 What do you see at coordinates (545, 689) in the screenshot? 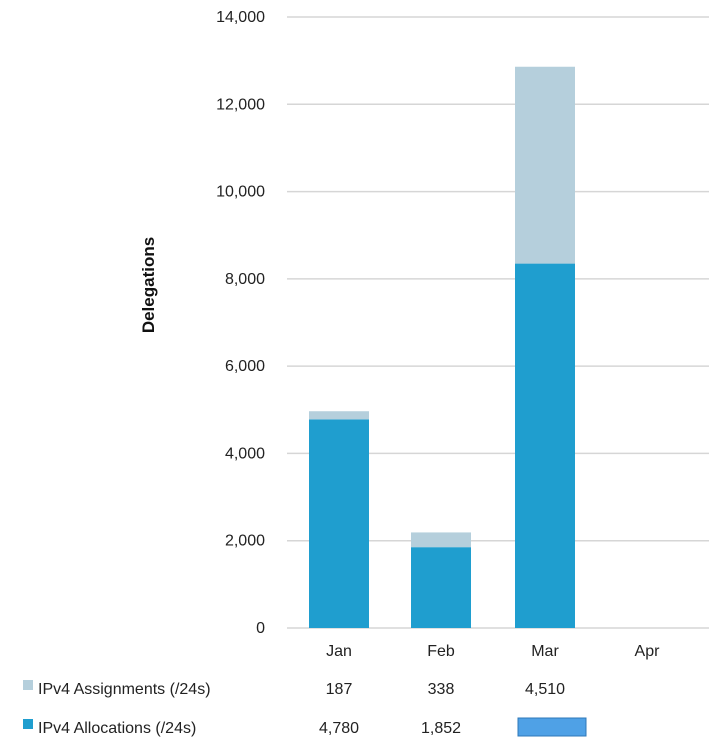
I see `data-label-assignments-mar: 4,510` at bounding box center [545, 689].